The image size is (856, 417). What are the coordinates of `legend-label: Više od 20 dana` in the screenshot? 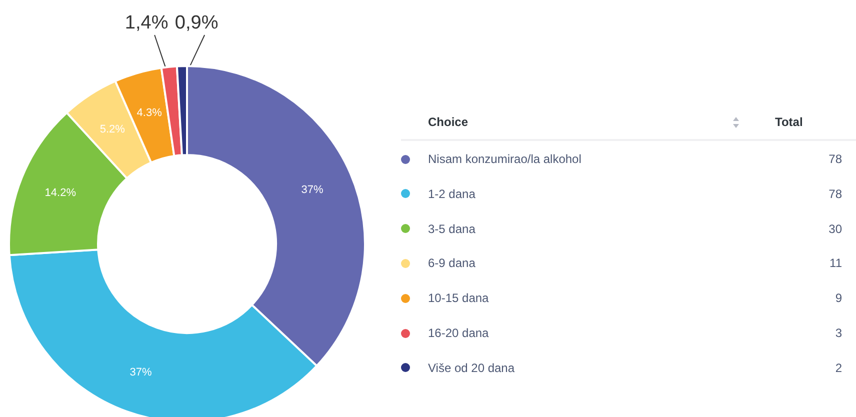 It's located at (471, 368).